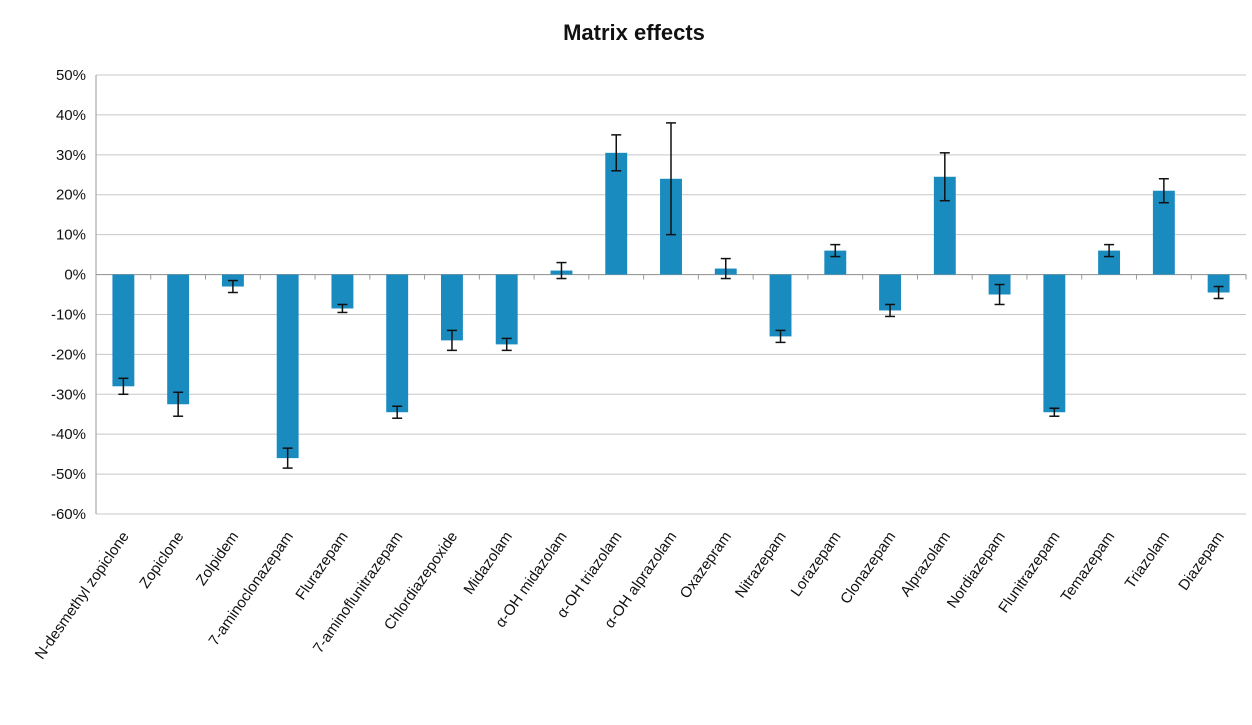 This screenshot has width=1252, height=725. I want to click on category-label: Flurazepam, so click(321, 566).